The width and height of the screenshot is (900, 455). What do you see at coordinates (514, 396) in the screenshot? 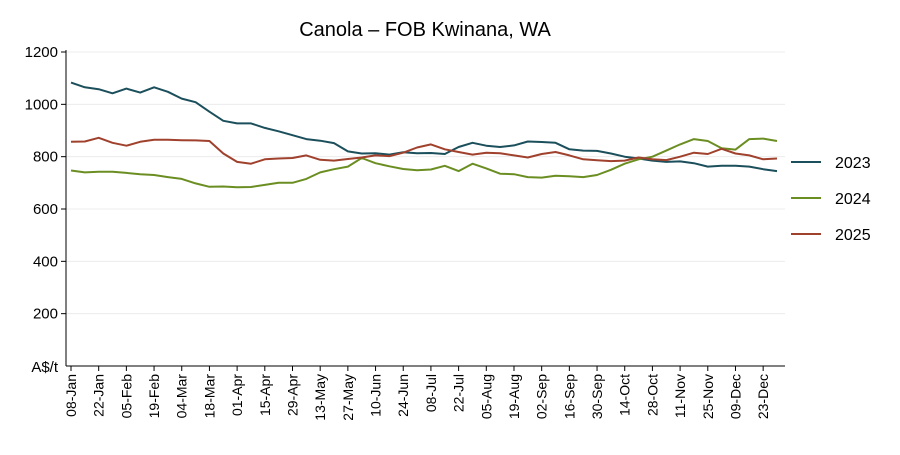
I see `x-tick-label-19-Aug: 19-Aug` at bounding box center [514, 396].